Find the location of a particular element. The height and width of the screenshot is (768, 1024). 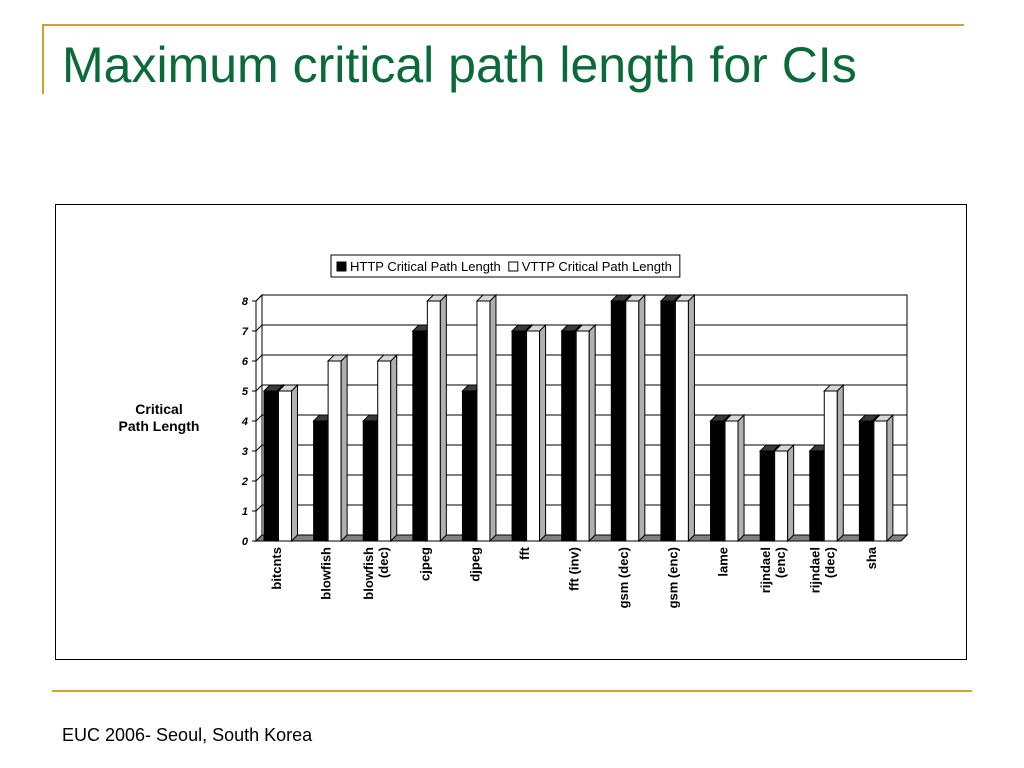

legend-label-vttp: VTTP Critical Path Length is located at coordinates (597, 266).